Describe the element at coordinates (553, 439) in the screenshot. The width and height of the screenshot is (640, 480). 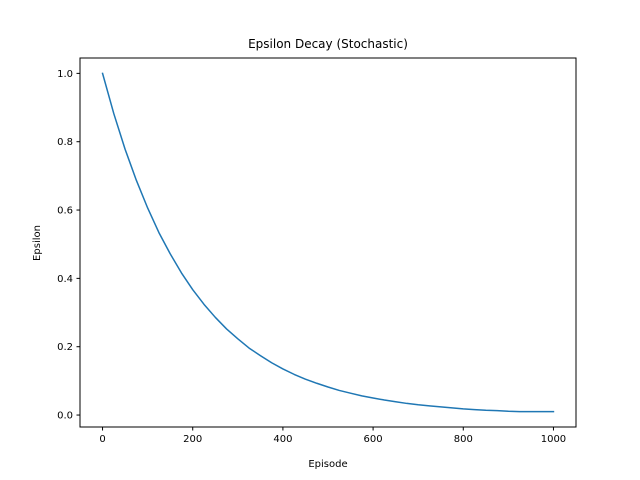
I see `x-tick-label: 1000` at that location.